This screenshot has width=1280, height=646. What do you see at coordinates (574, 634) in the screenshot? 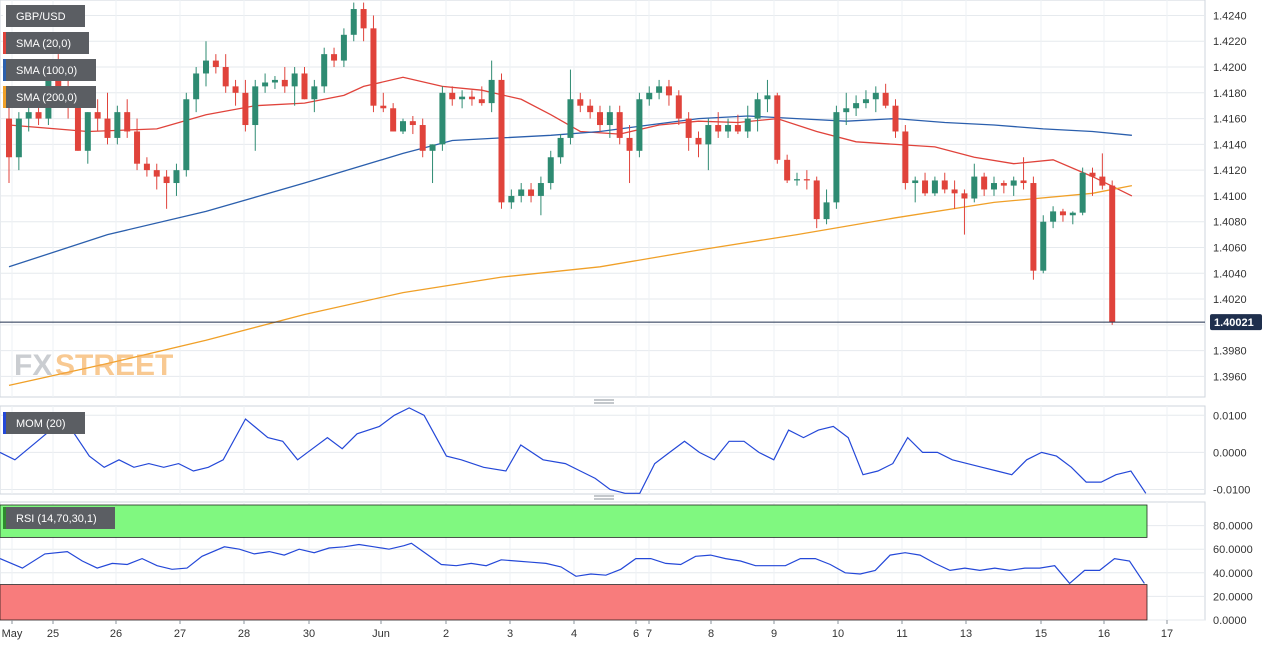
I see `time-tick-label: 4` at bounding box center [574, 634].